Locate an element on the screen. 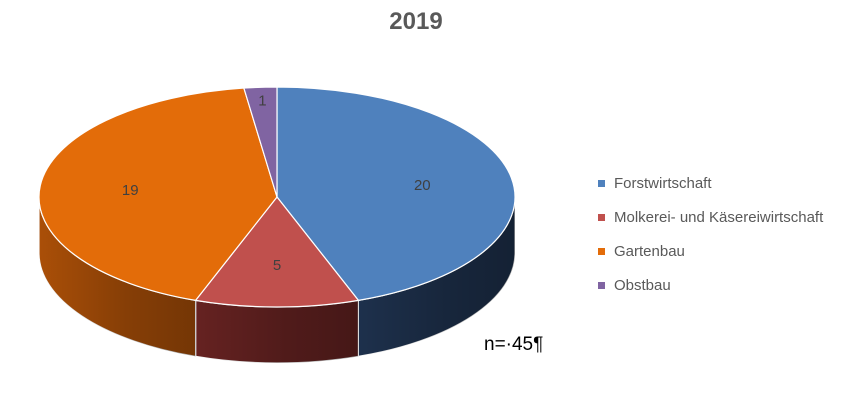 The image size is (856, 410). legend-swatch-forstwirtschaft is located at coordinates (601, 183).